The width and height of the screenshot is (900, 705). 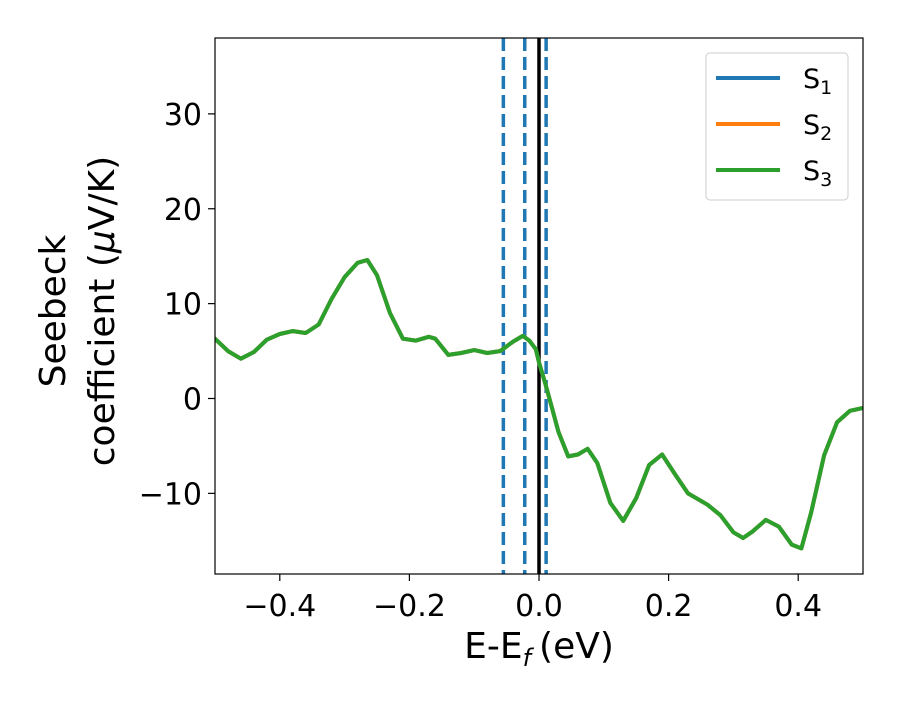 What do you see at coordinates (102, 242) in the screenshot?
I see `y-axis-label-mu: μ` at bounding box center [102, 242].